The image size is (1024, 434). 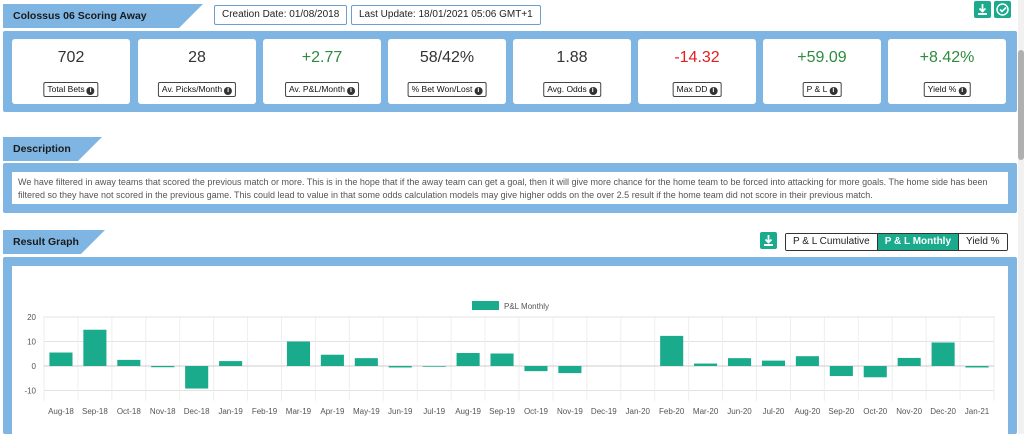 I want to click on x-tick-label: Feb-20, so click(x=672, y=411).